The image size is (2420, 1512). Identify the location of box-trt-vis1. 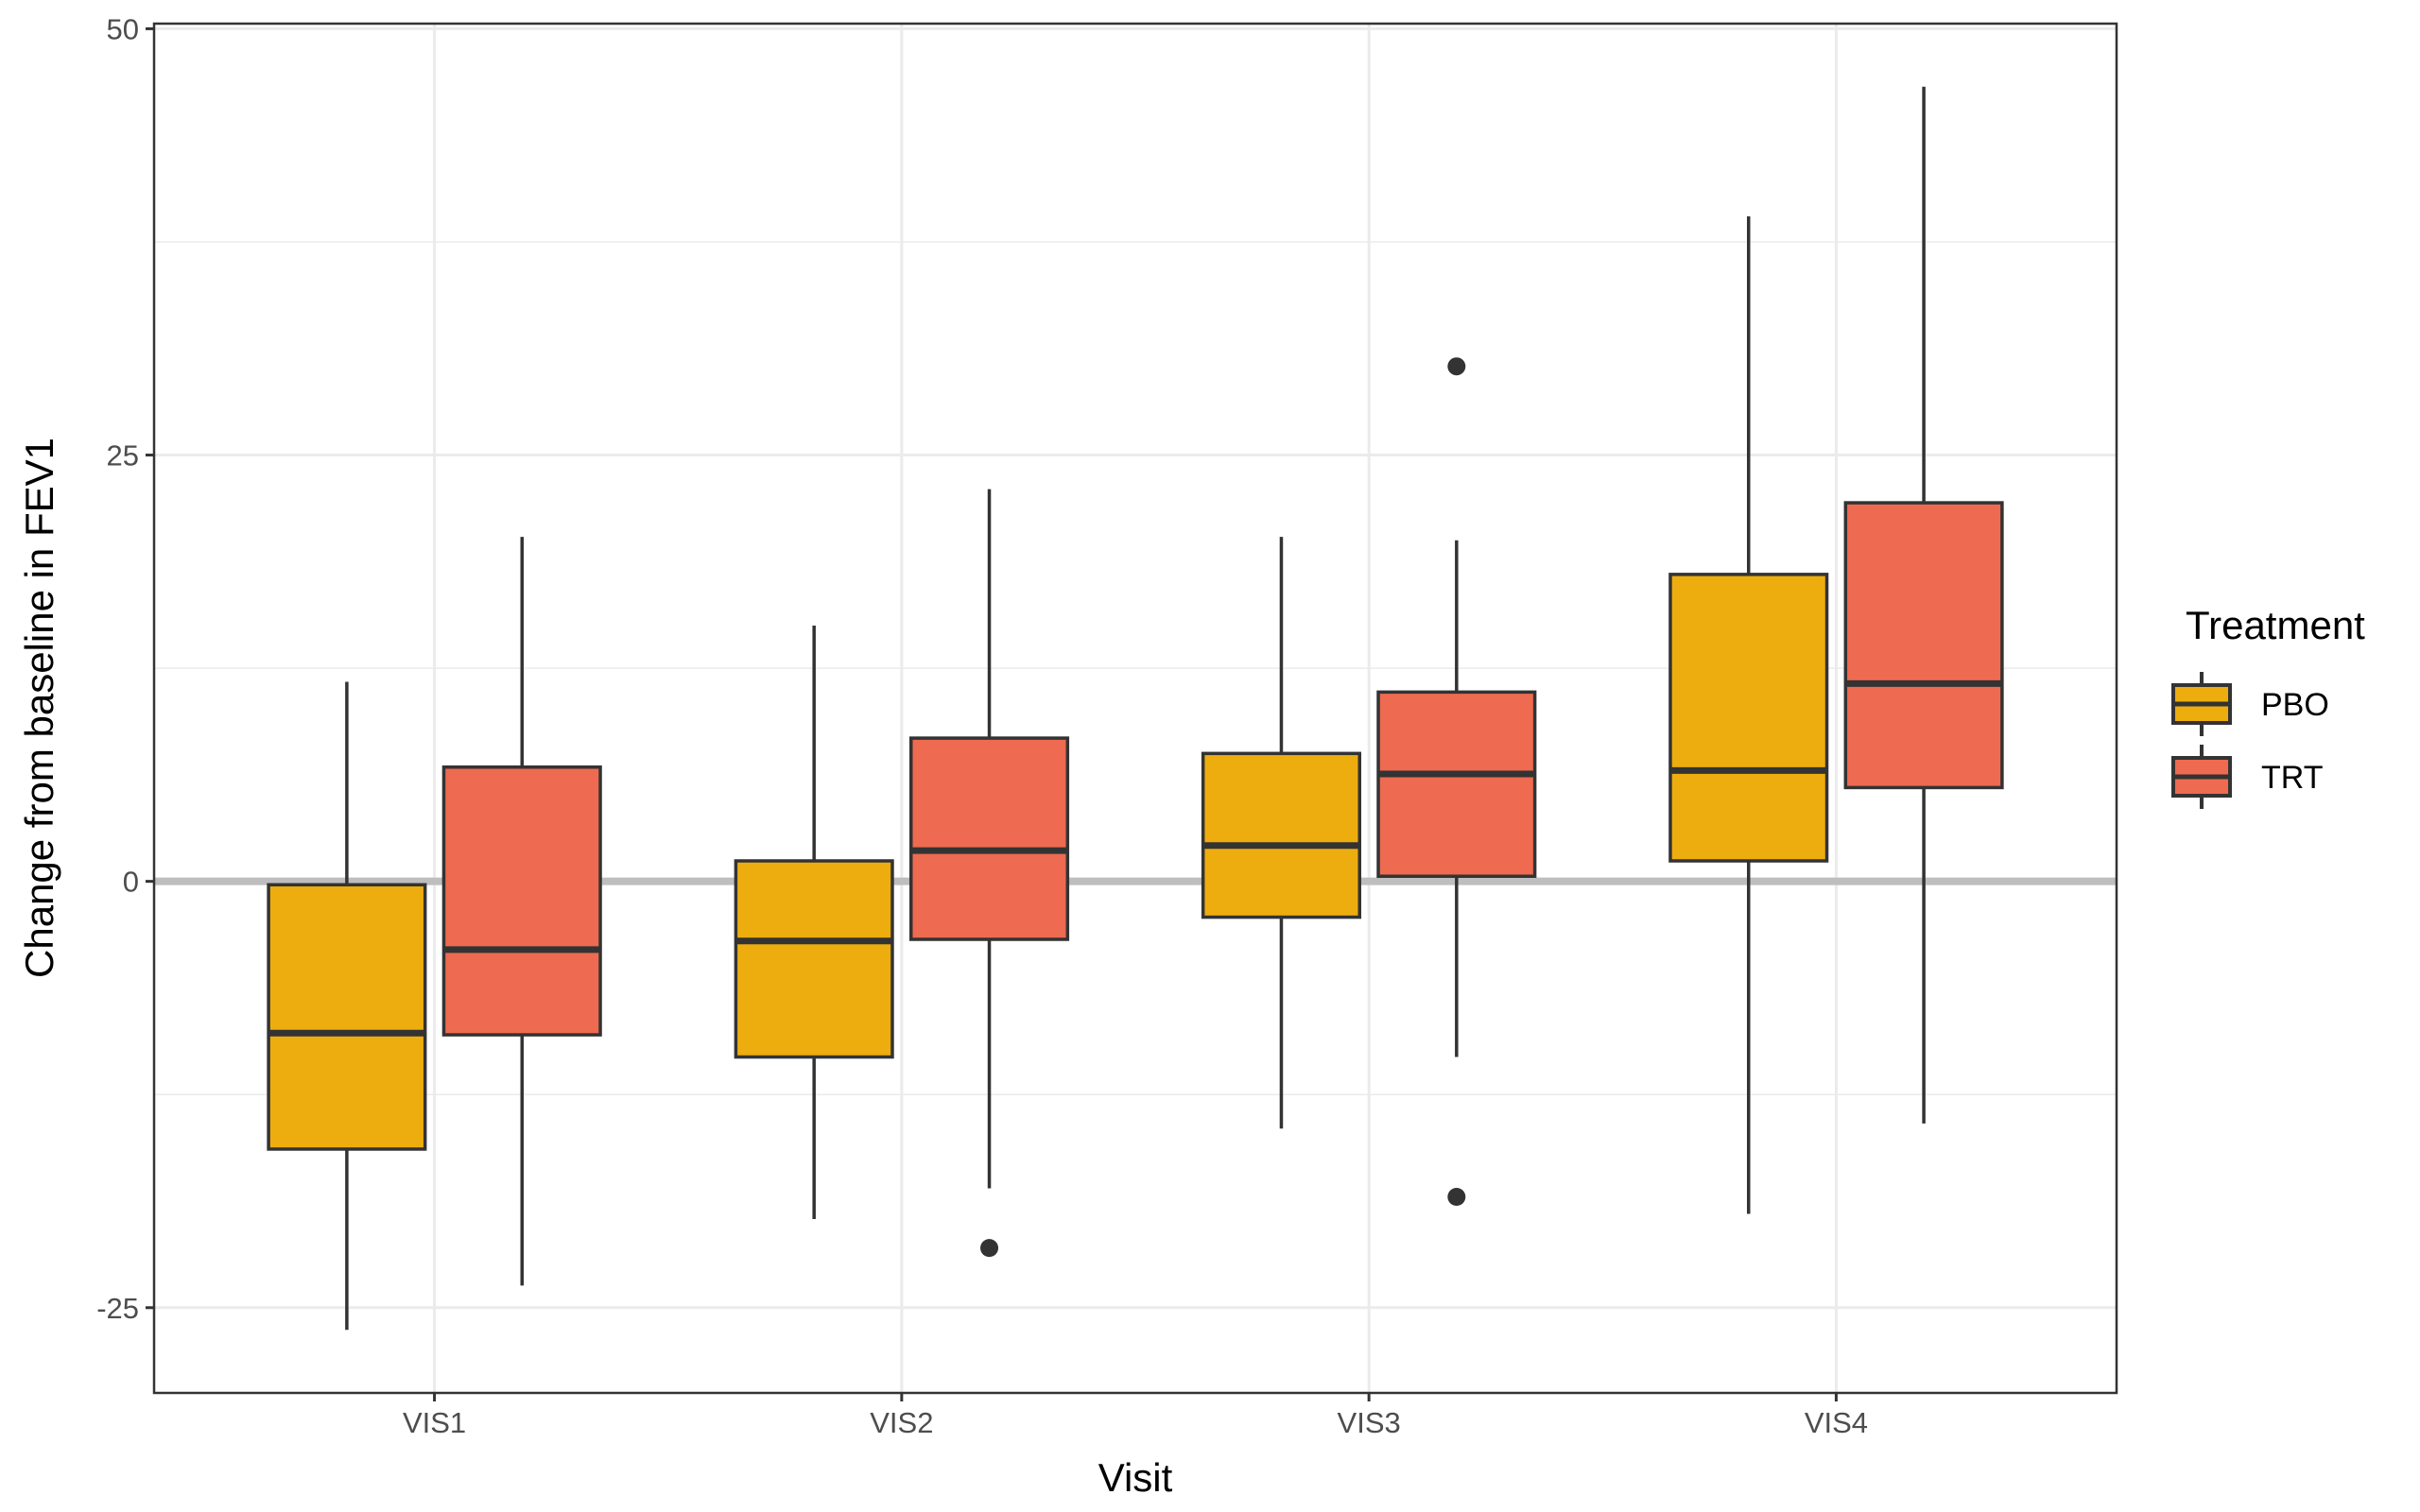
(521, 911).